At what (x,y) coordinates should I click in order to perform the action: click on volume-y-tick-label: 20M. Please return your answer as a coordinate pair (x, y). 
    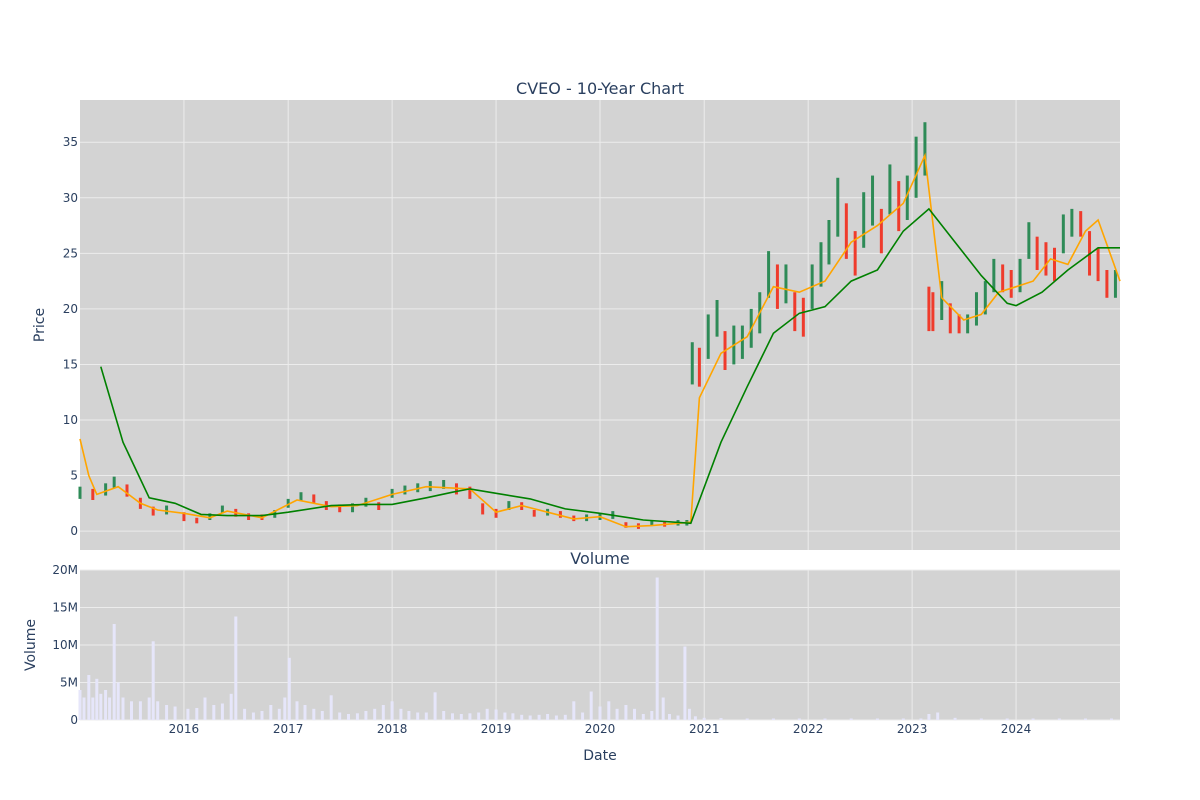
    Looking at the image, I should click on (65, 570).